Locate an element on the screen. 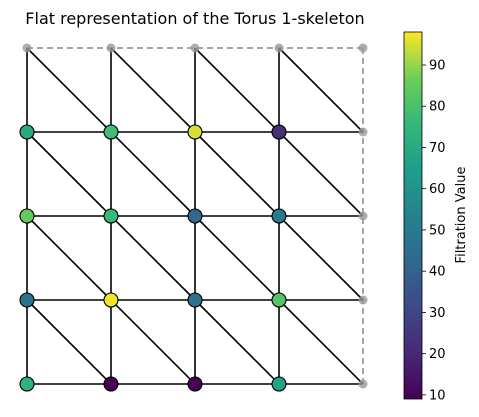 Image resolution: width=479 pixels, height=417 pixels. colorbar-tick-label: 10 is located at coordinates (437, 395).